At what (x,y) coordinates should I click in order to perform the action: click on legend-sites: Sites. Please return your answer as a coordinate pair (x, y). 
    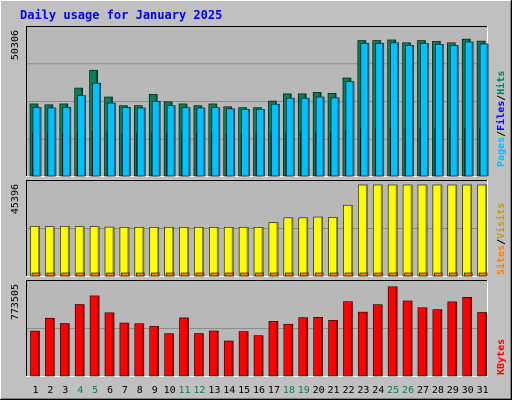
    Looking at the image, I should click on (501, 260).